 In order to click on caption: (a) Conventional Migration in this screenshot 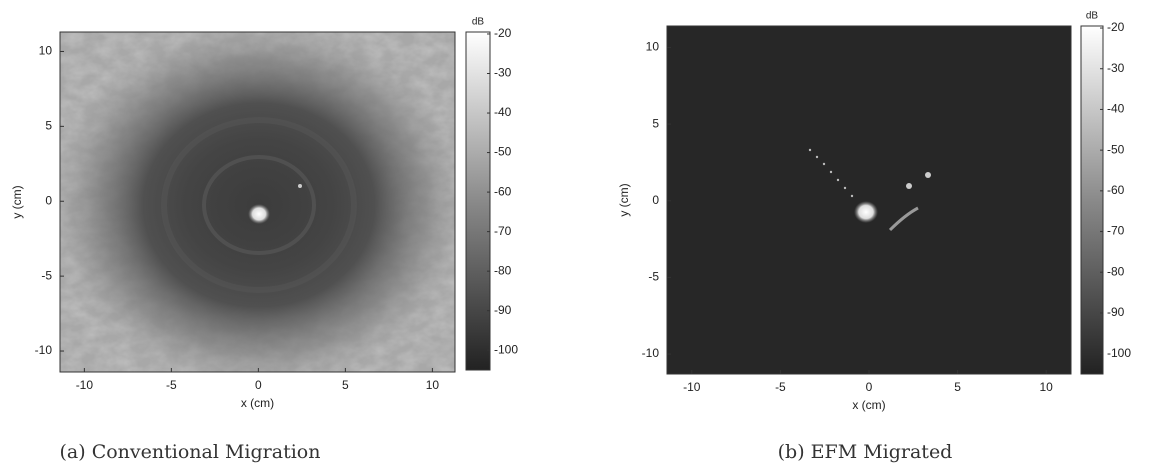, I will do `click(190, 452)`.